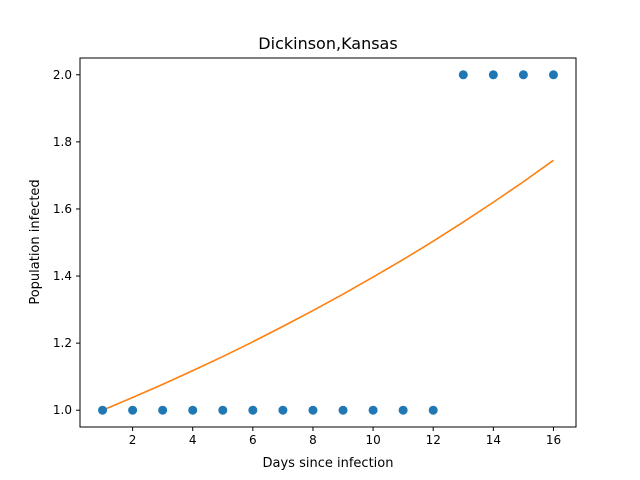  I want to click on x-tick-label: 8, so click(313, 440).